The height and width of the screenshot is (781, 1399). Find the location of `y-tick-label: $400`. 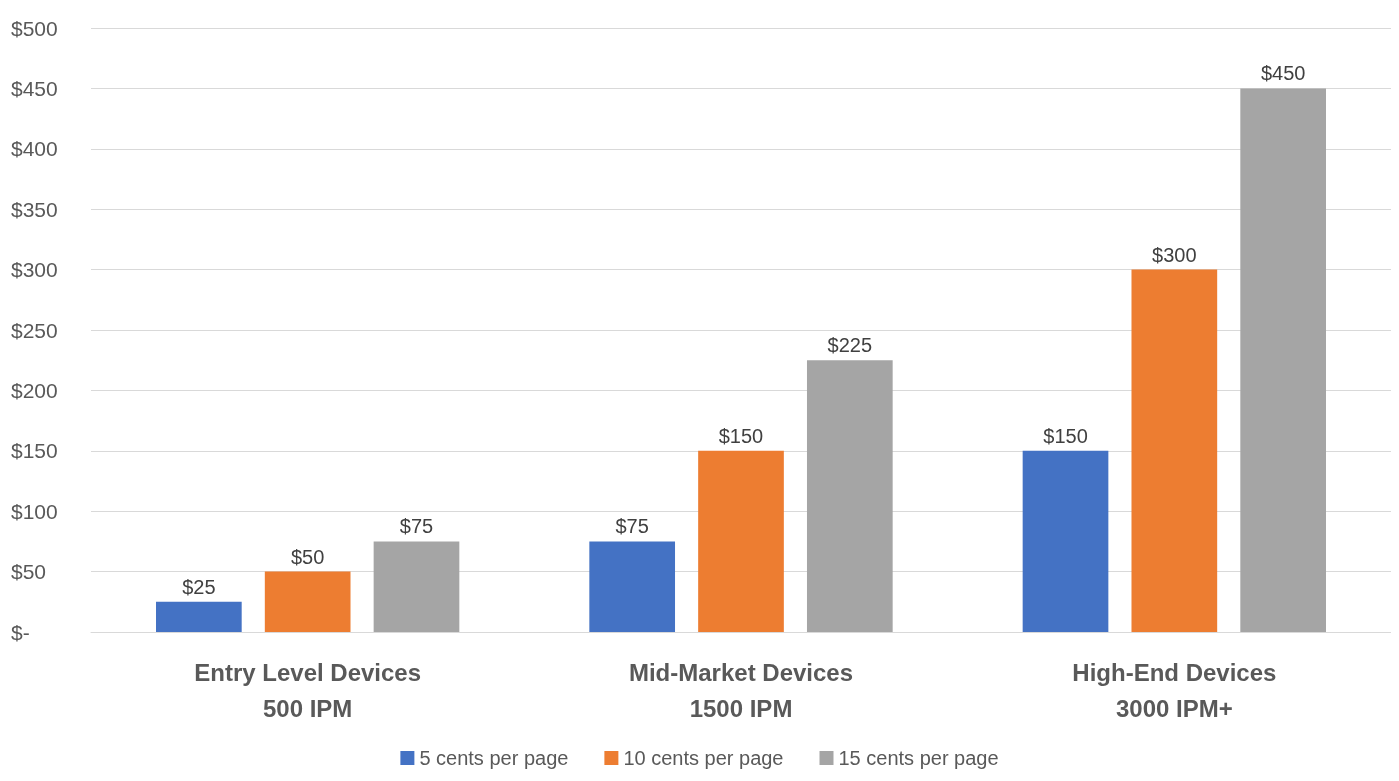

y-tick-label: $400 is located at coordinates (34, 149).